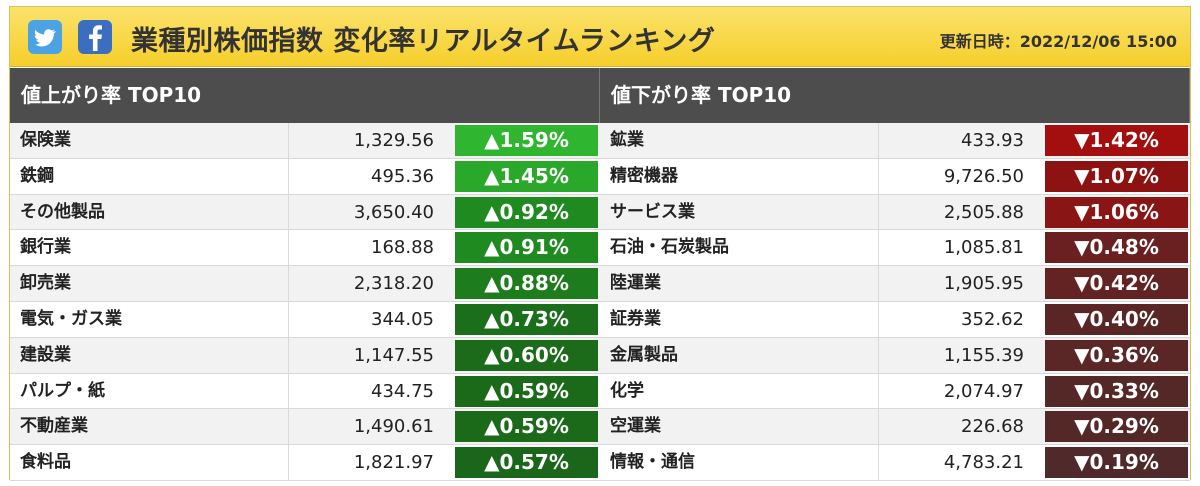 The image size is (1200, 486). Describe the element at coordinates (305, 141) in the screenshot. I see `table-row: 保険業 1,329.56 ▲1.59%` at that location.